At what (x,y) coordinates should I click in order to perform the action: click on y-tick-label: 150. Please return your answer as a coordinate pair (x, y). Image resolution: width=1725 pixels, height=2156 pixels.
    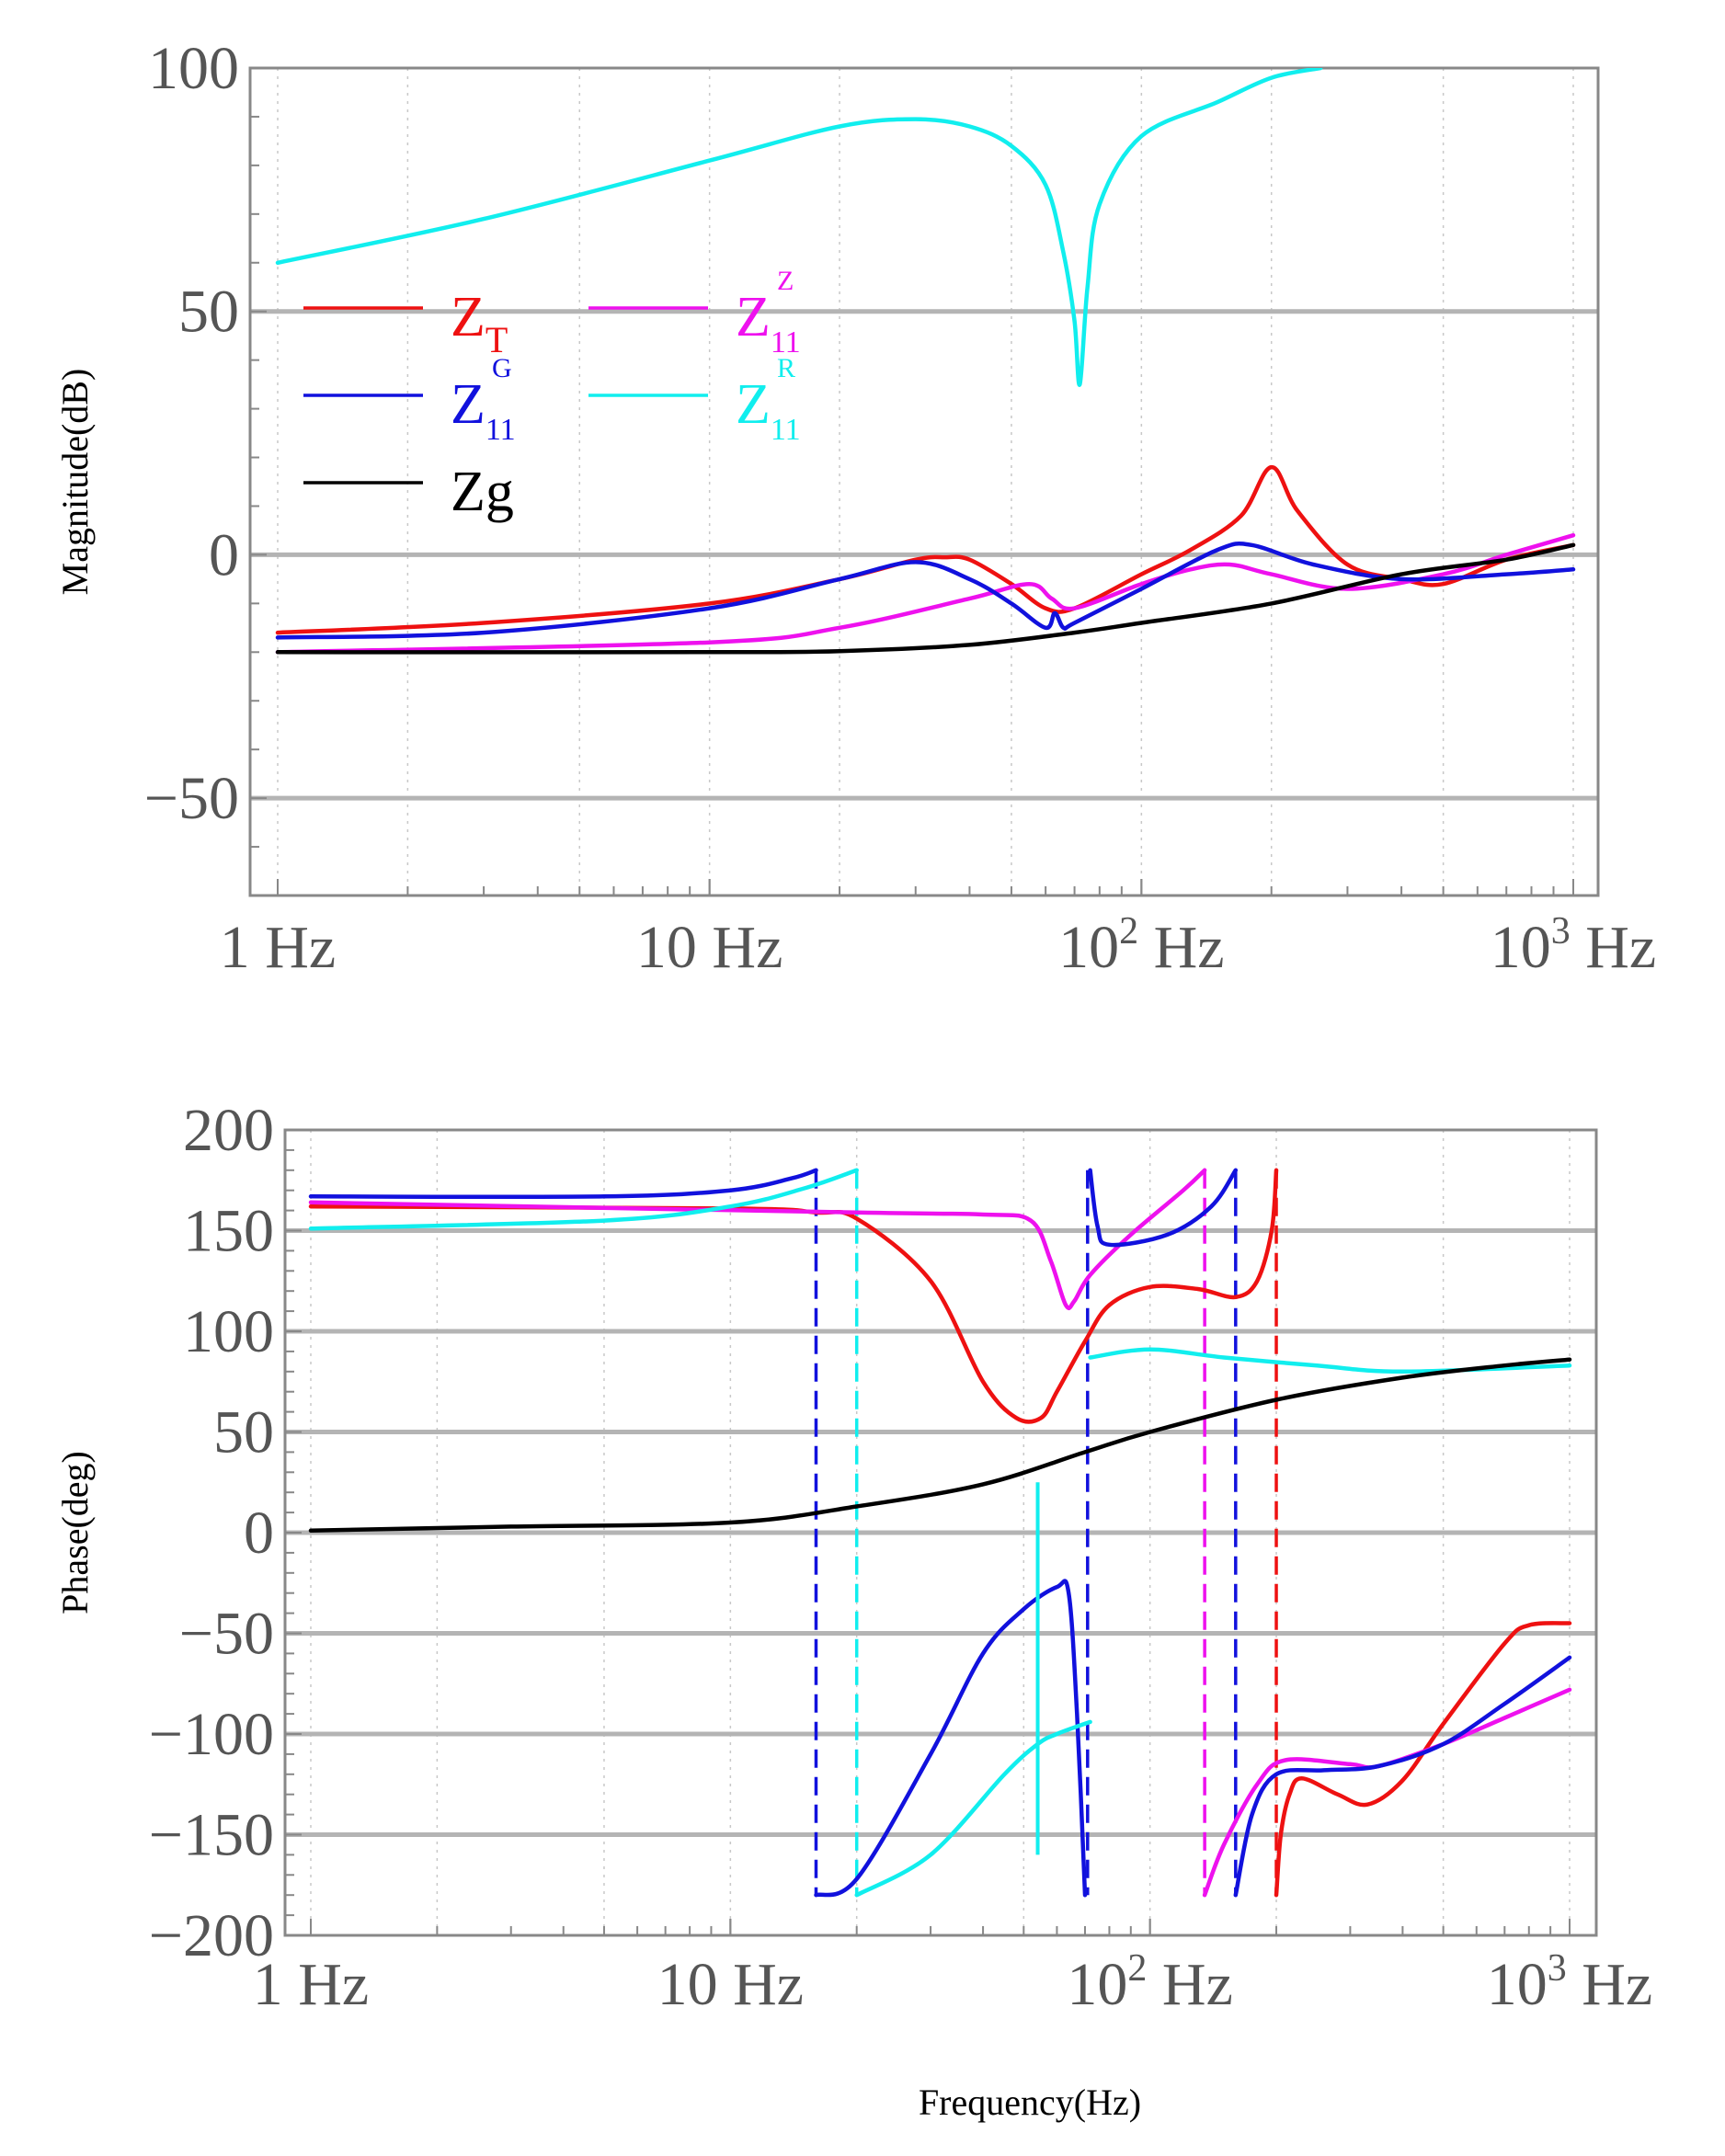
    Looking at the image, I should click on (228, 1231).